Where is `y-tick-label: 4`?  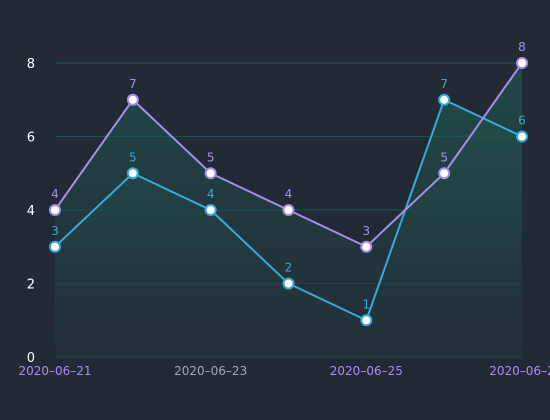
y-tick-label: 4 is located at coordinates (31, 211).